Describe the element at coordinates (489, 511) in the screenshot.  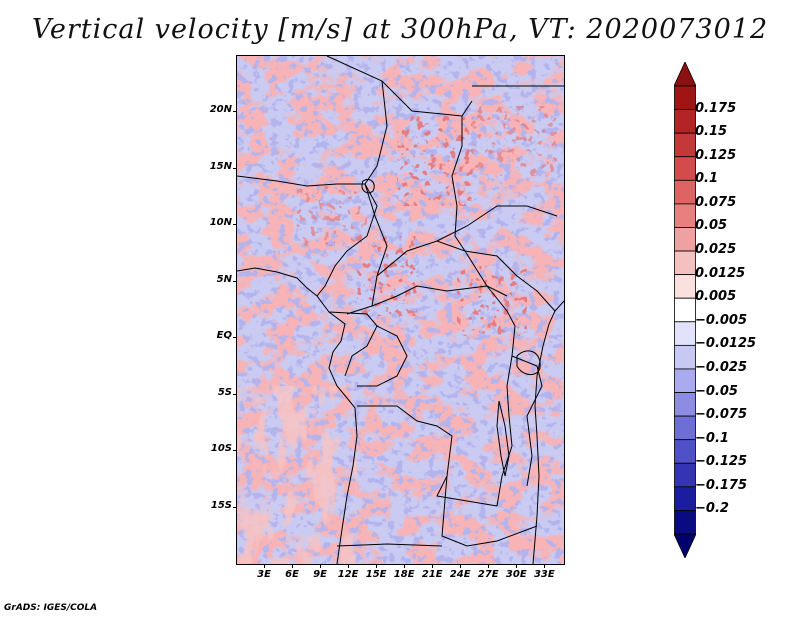
I see `border-angola-zambia` at that location.